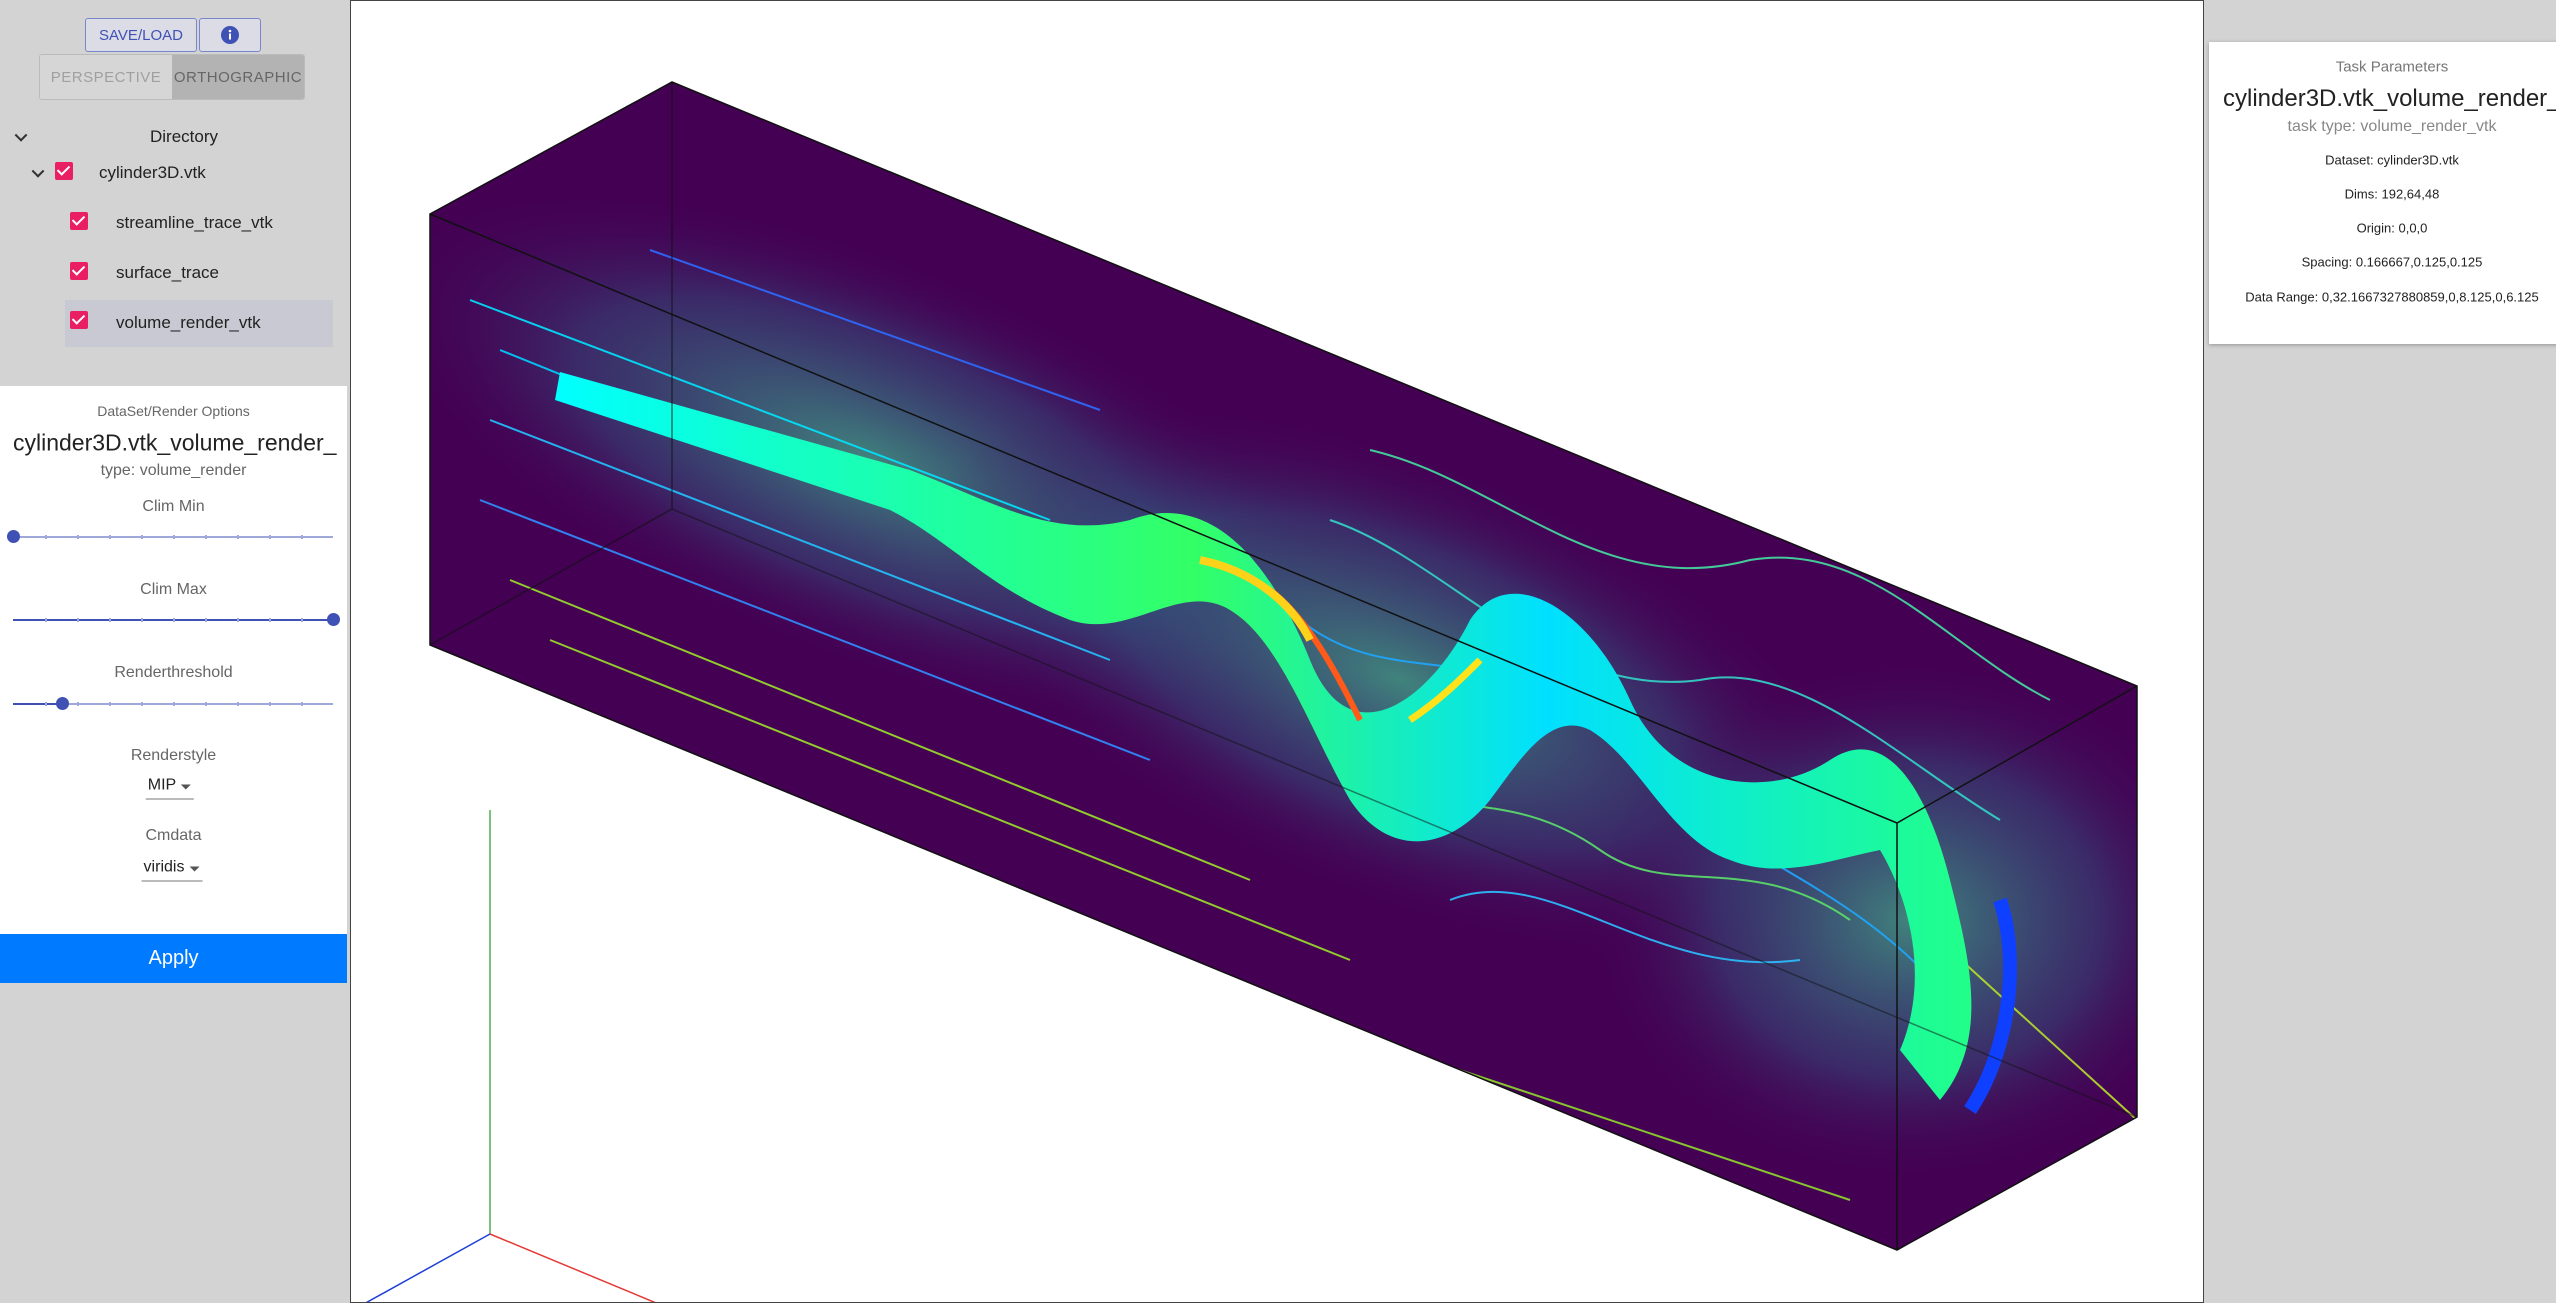 This screenshot has height=1303, width=2556. What do you see at coordinates (170, 787) in the screenshot?
I see `renderstyle-select: MIP` at bounding box center [170, 787].